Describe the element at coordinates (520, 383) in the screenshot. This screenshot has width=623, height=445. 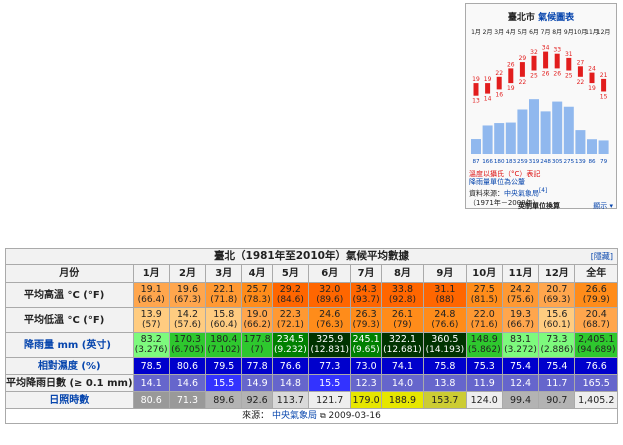
I see `table-cell: 12.4` at that location.